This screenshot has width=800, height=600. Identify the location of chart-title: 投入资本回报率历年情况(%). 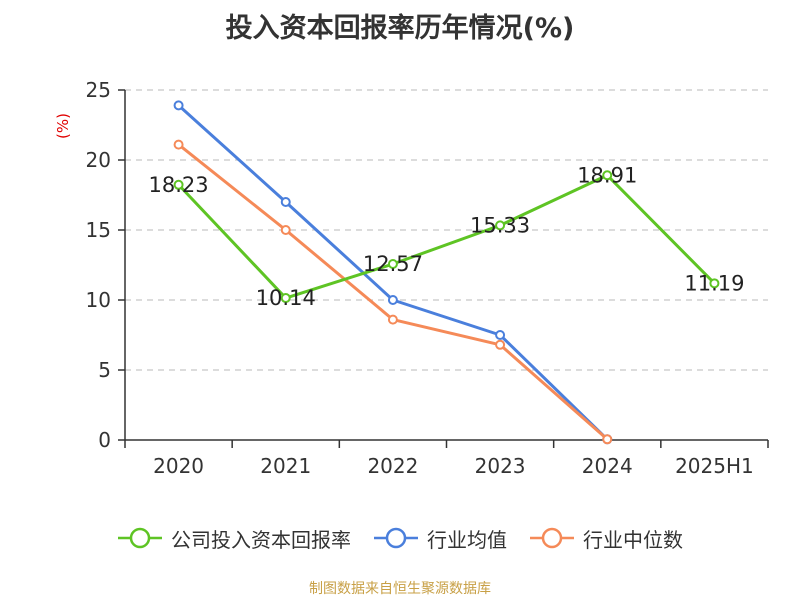
(400, 28).